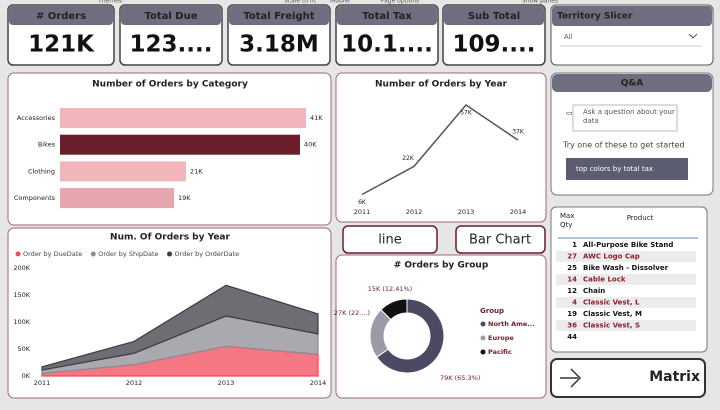  Describe the element at coordinates (626, 268) in the screenshot. I see `product-cell: Bike Wash - Dissolver` at that location.